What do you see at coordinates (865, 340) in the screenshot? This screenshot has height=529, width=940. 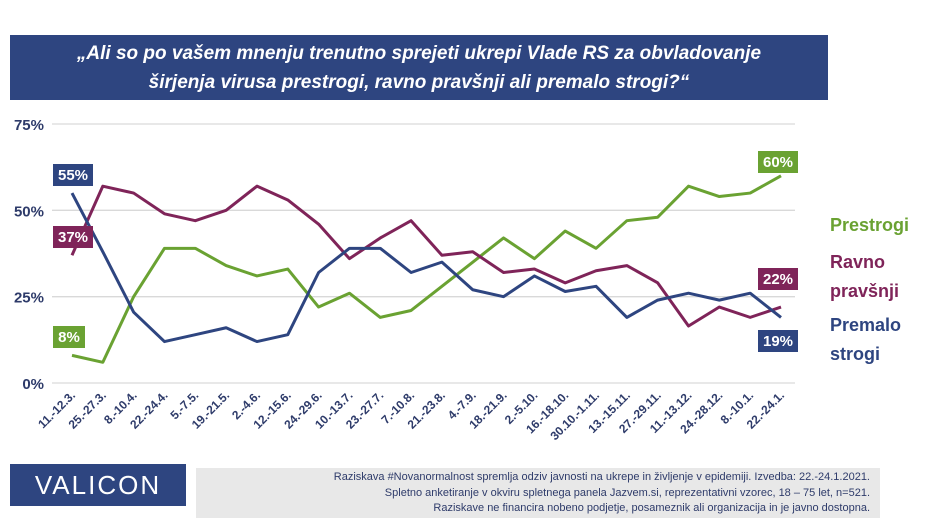 I see `legend-premalo-strogi: Premalo strogi` at bounding box center [865, 340].